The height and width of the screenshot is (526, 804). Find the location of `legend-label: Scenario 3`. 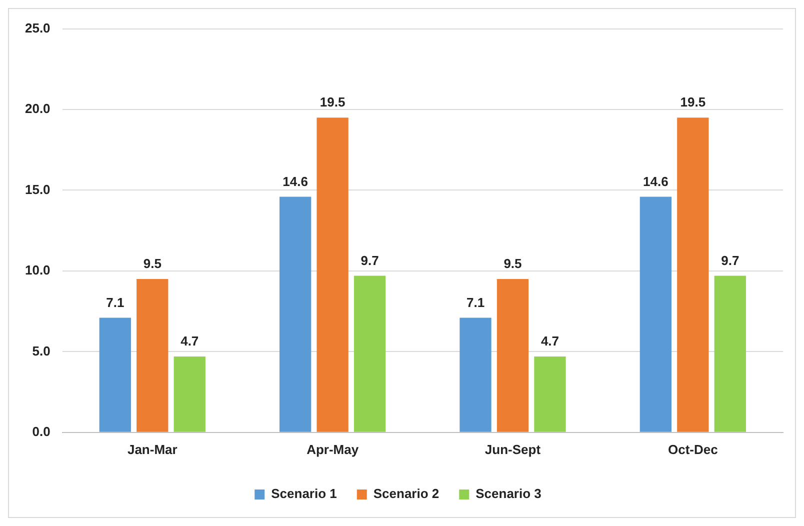

legend-label: Scenario 3 is located at coordinates (509, 494).